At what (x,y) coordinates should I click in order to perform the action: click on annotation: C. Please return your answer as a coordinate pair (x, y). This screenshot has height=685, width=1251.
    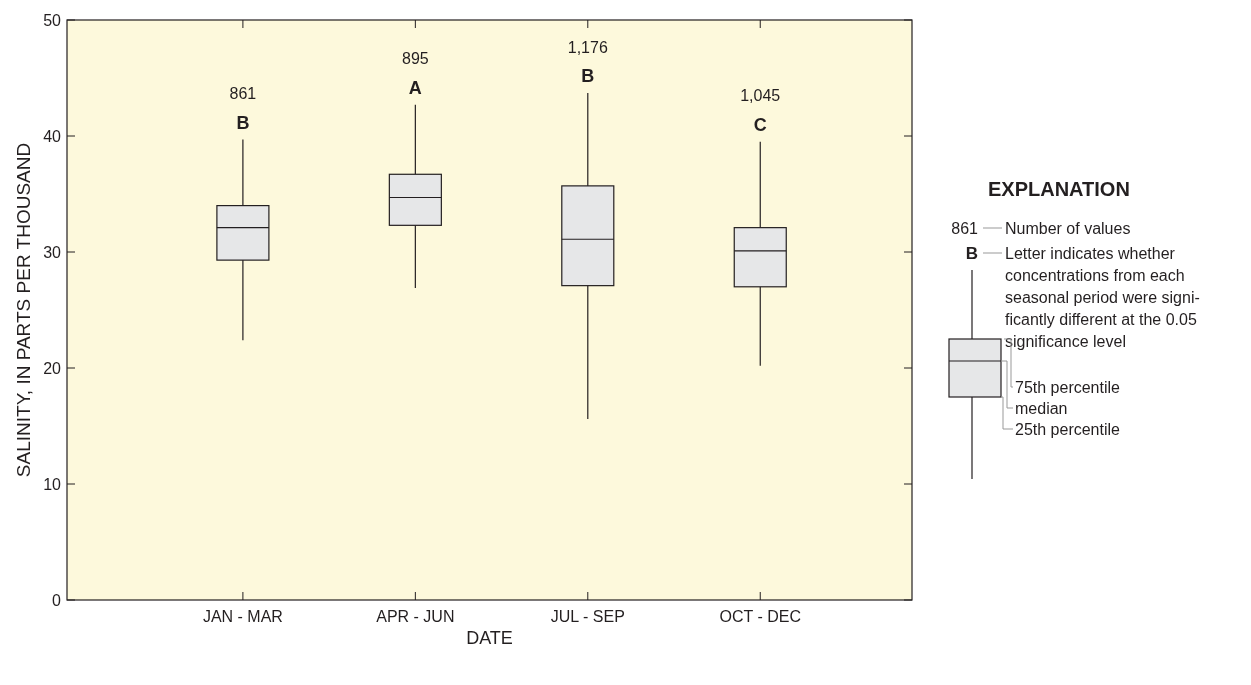
    Looking at the image, I should click on (760, 125).